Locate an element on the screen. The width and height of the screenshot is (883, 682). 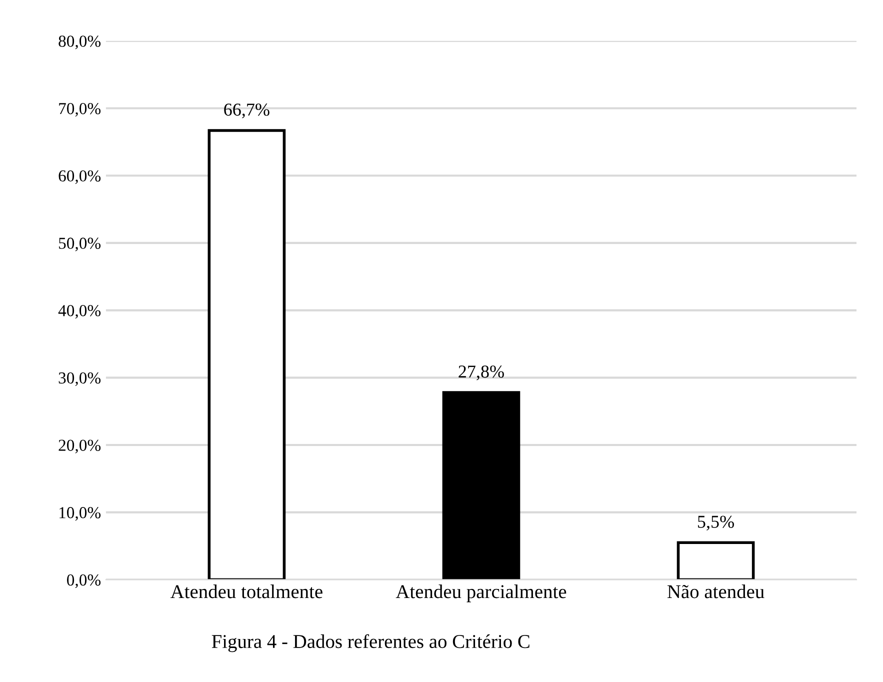
y-tick-label: 30,0% is located at coordinates (79, 379).